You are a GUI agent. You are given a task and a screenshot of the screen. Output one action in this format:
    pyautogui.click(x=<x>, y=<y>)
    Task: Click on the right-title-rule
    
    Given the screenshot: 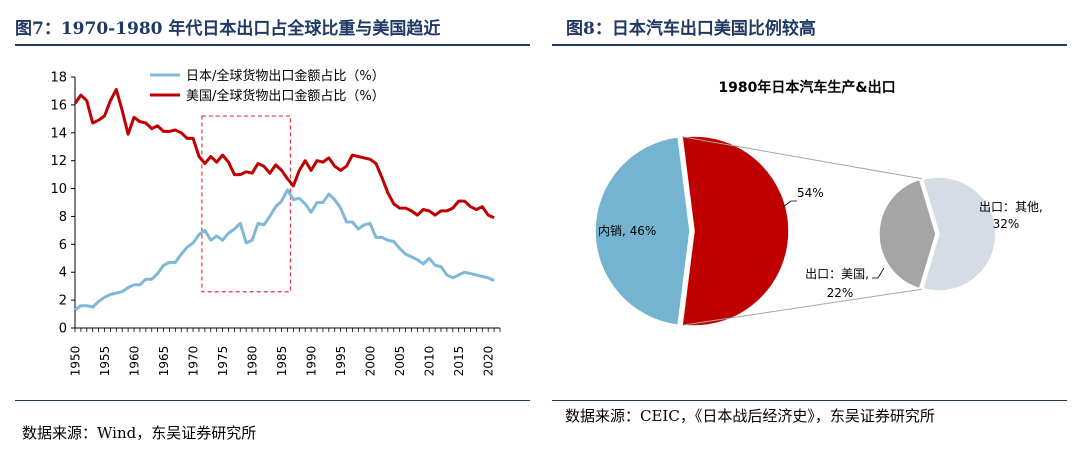 What is the action you would take?
    pyautogui.click(x=809, y=45)
    